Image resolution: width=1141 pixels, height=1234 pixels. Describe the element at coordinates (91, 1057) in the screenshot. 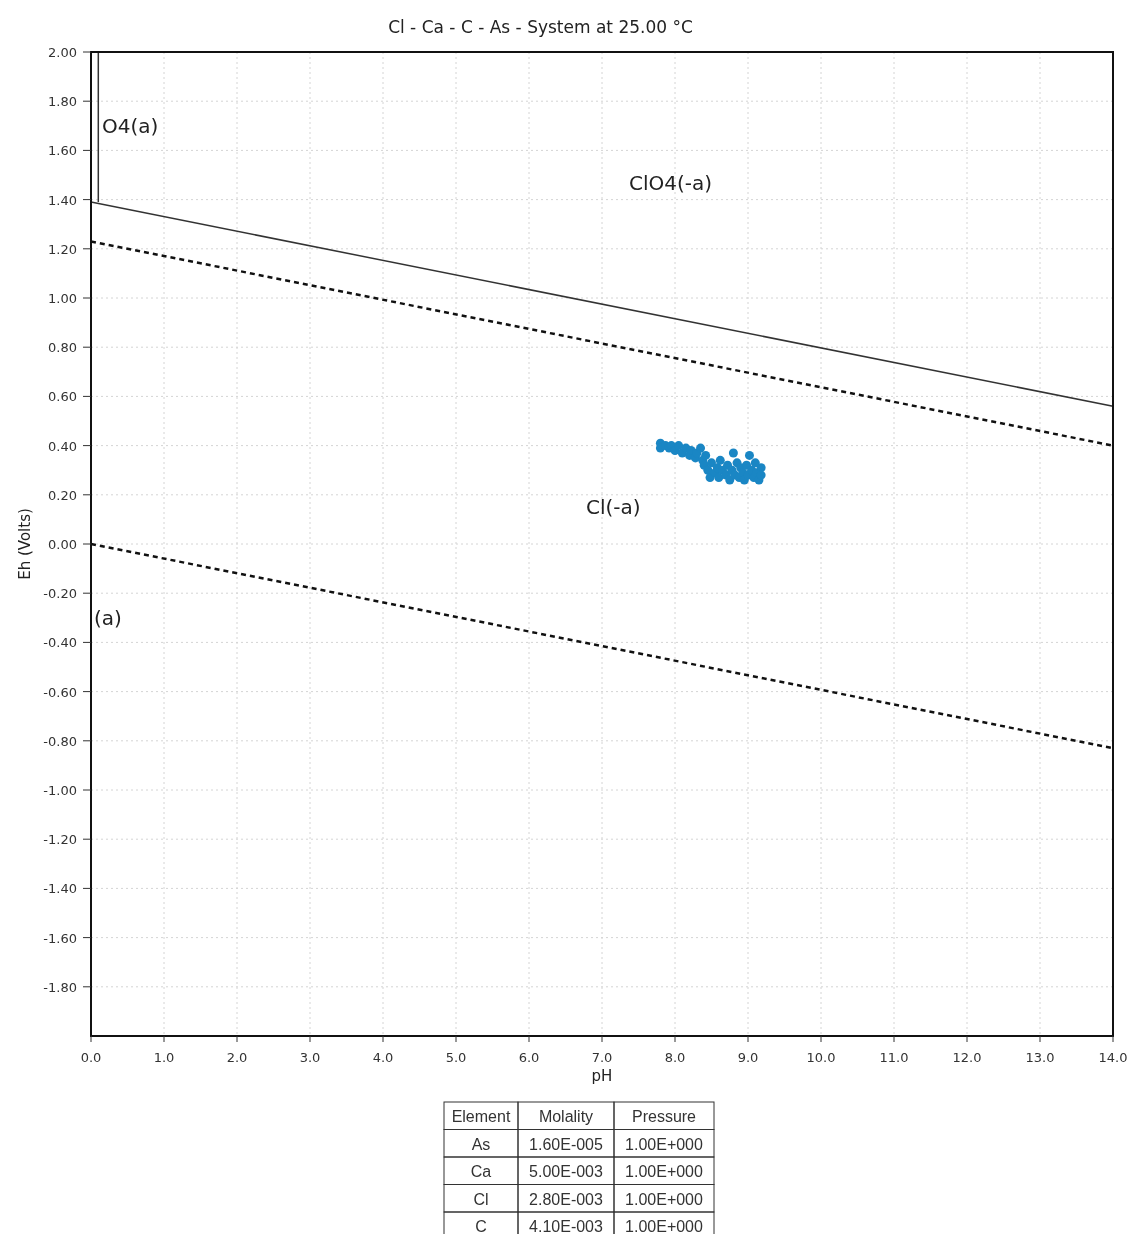

I see `x-tick-label: 0.0` at that location.